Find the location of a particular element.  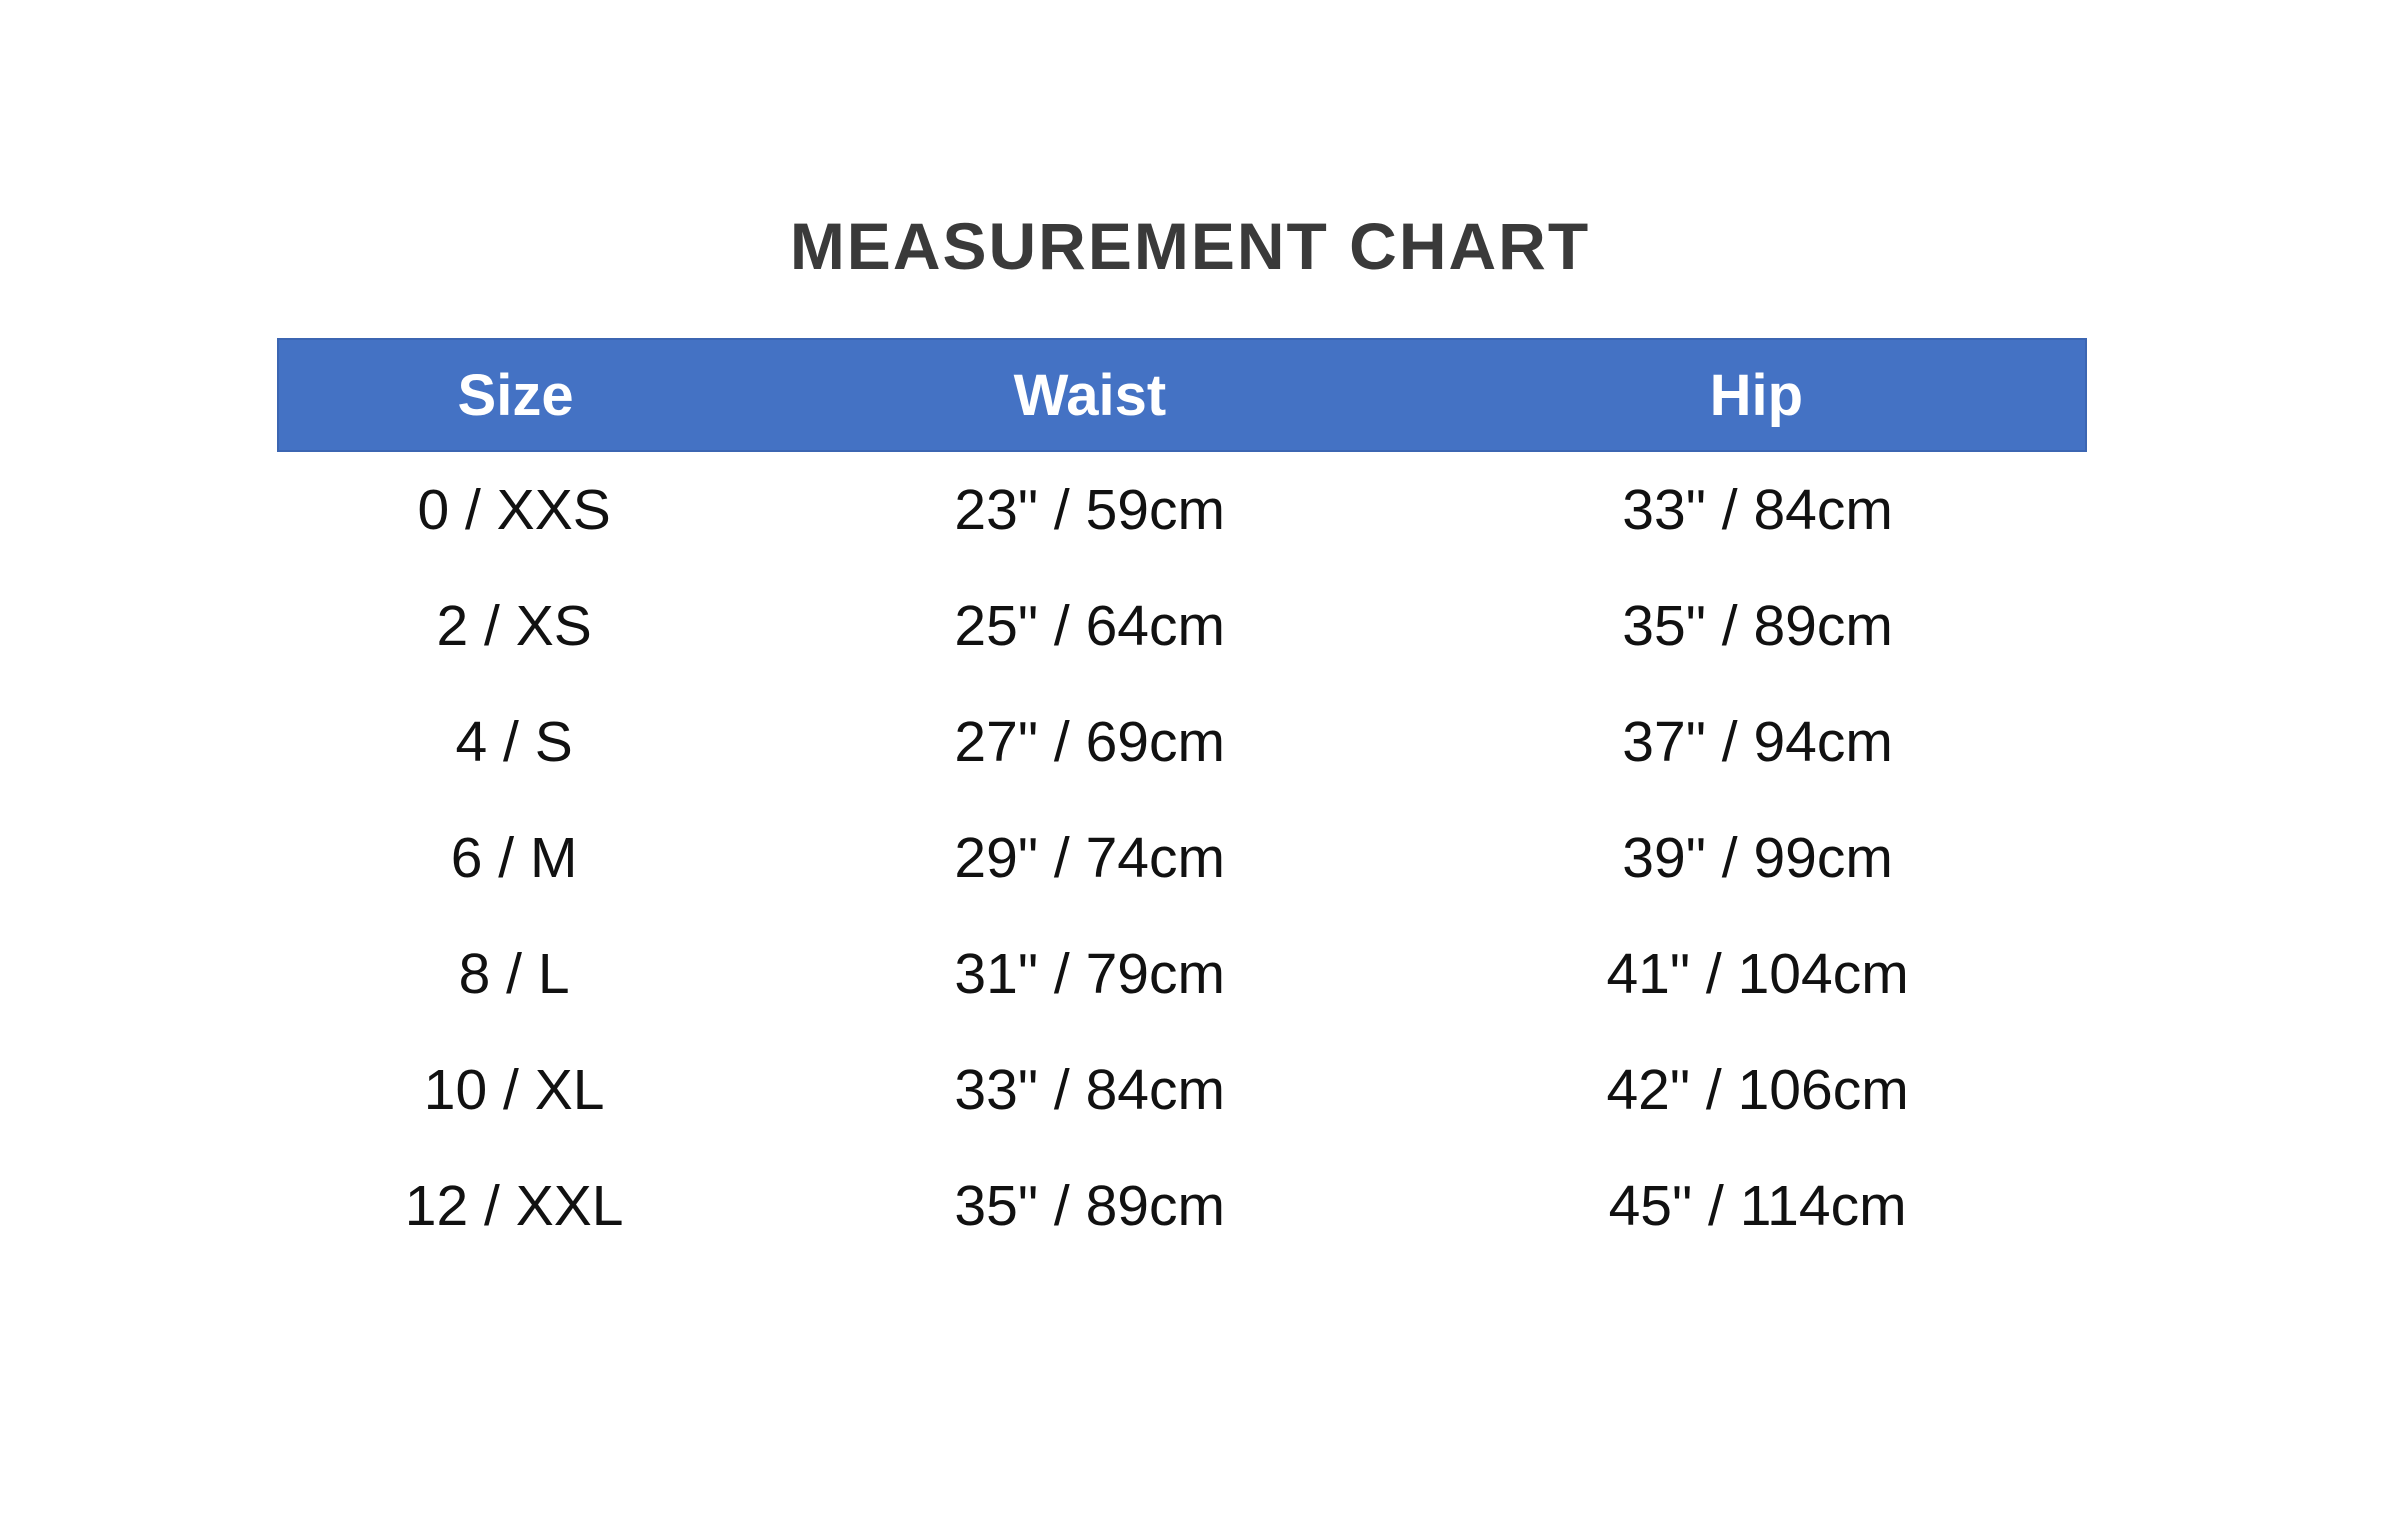

table-row: 4 / S 27" / 69cm 37" / 94cm is located at coordinates (1182, 742).